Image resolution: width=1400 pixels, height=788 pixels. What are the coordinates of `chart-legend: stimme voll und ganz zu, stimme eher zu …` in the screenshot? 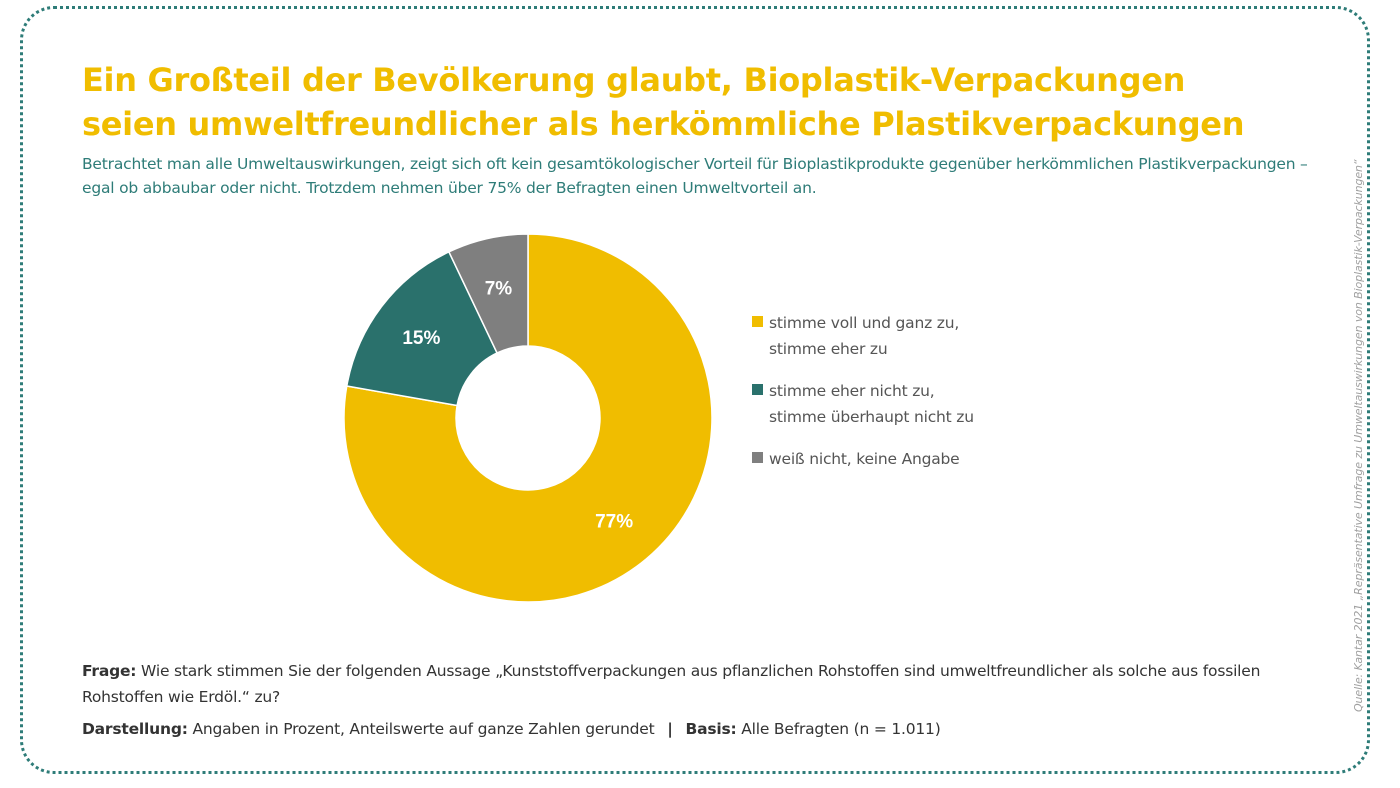 It's located at (902, 399).